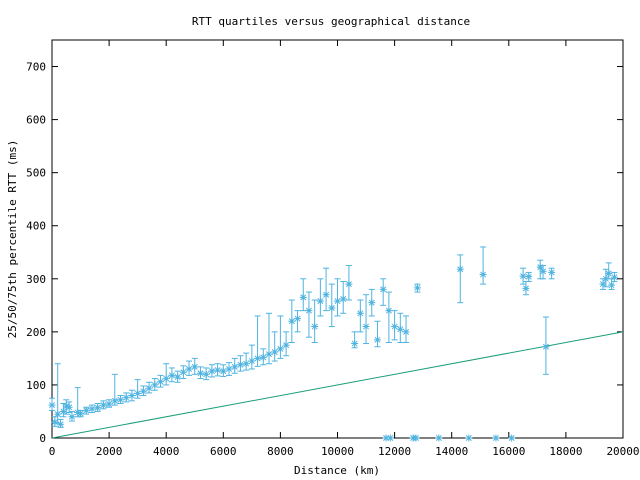 The image size is (640, 480). What do you see at coordinates (337, 470) in the screenshot?
I see `x-axis-label: Distance (km)` at bounding box center [337, 470].